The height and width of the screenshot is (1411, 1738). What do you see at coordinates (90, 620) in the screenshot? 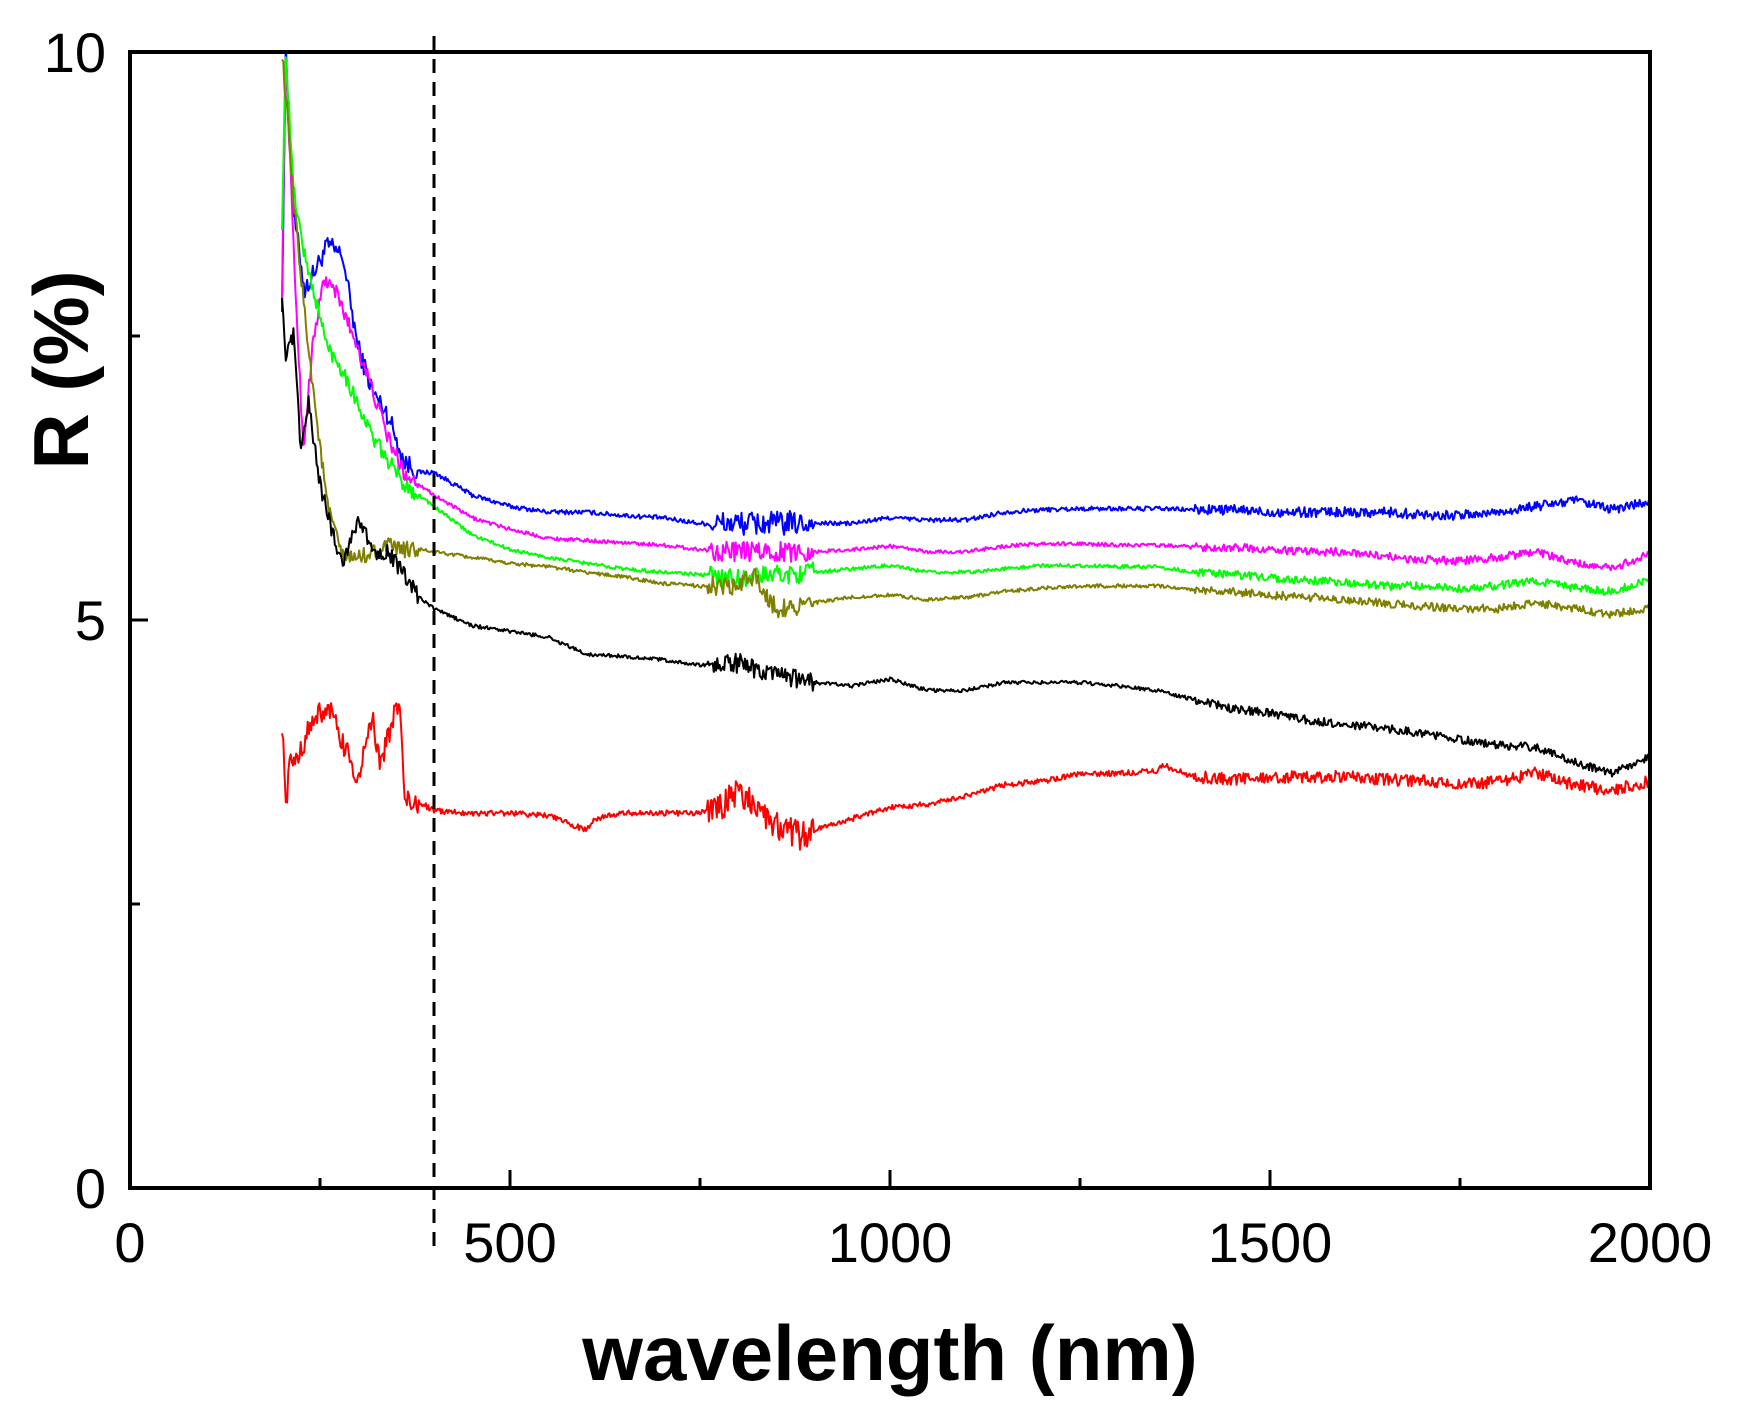
I see `y-tick-label: 5` at bounding box center [90, 620].